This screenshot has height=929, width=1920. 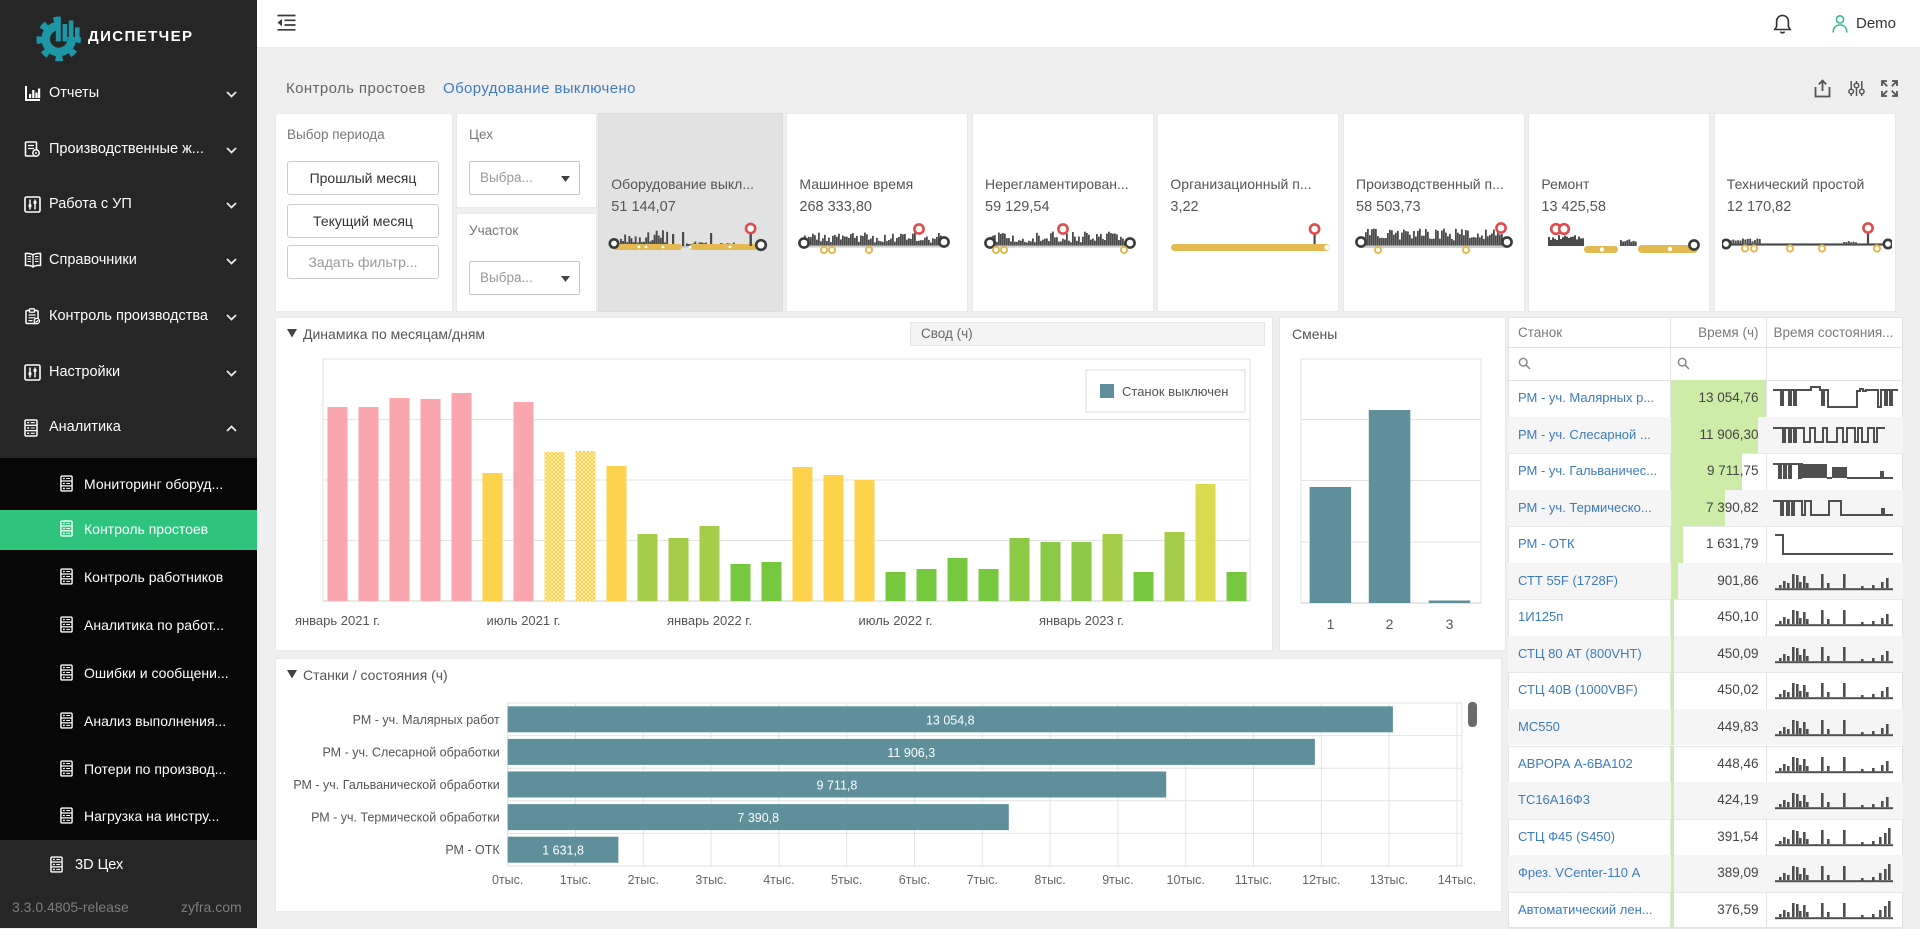 I want to click on svg-text: 8тыс., so click(x=1049, y=880).